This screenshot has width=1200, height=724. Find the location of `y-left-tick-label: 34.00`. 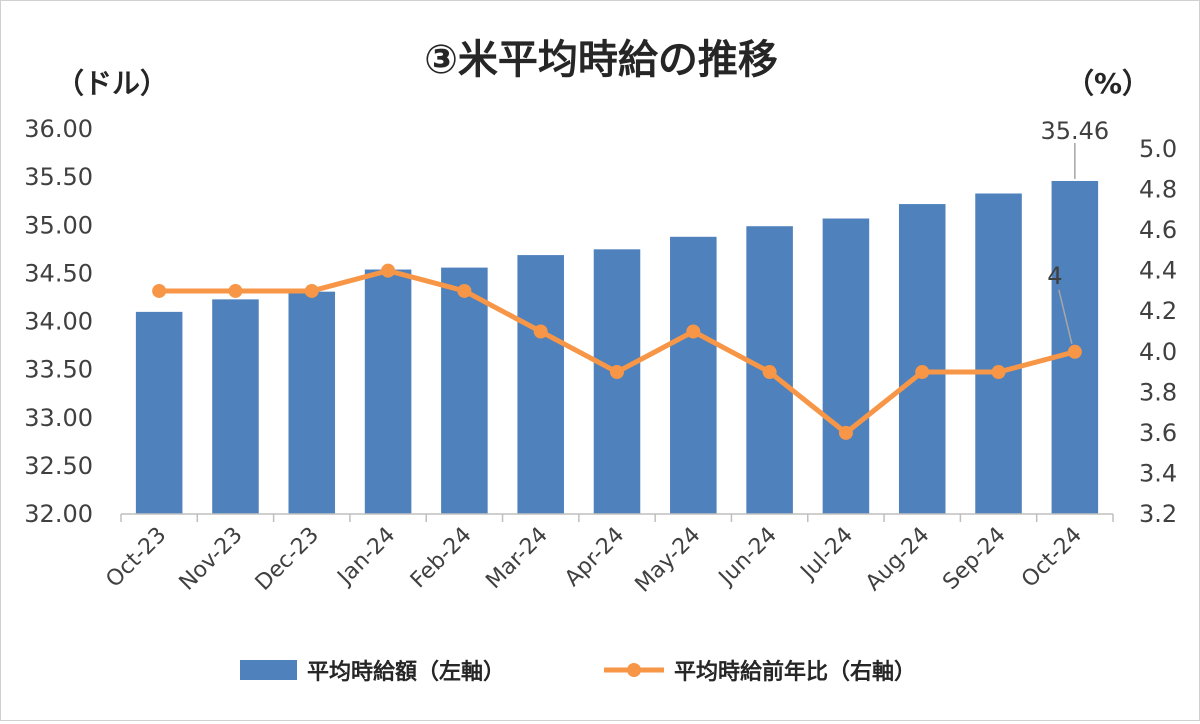

y-left-tick-label: 34.00 is located at coordinates (58, 322).